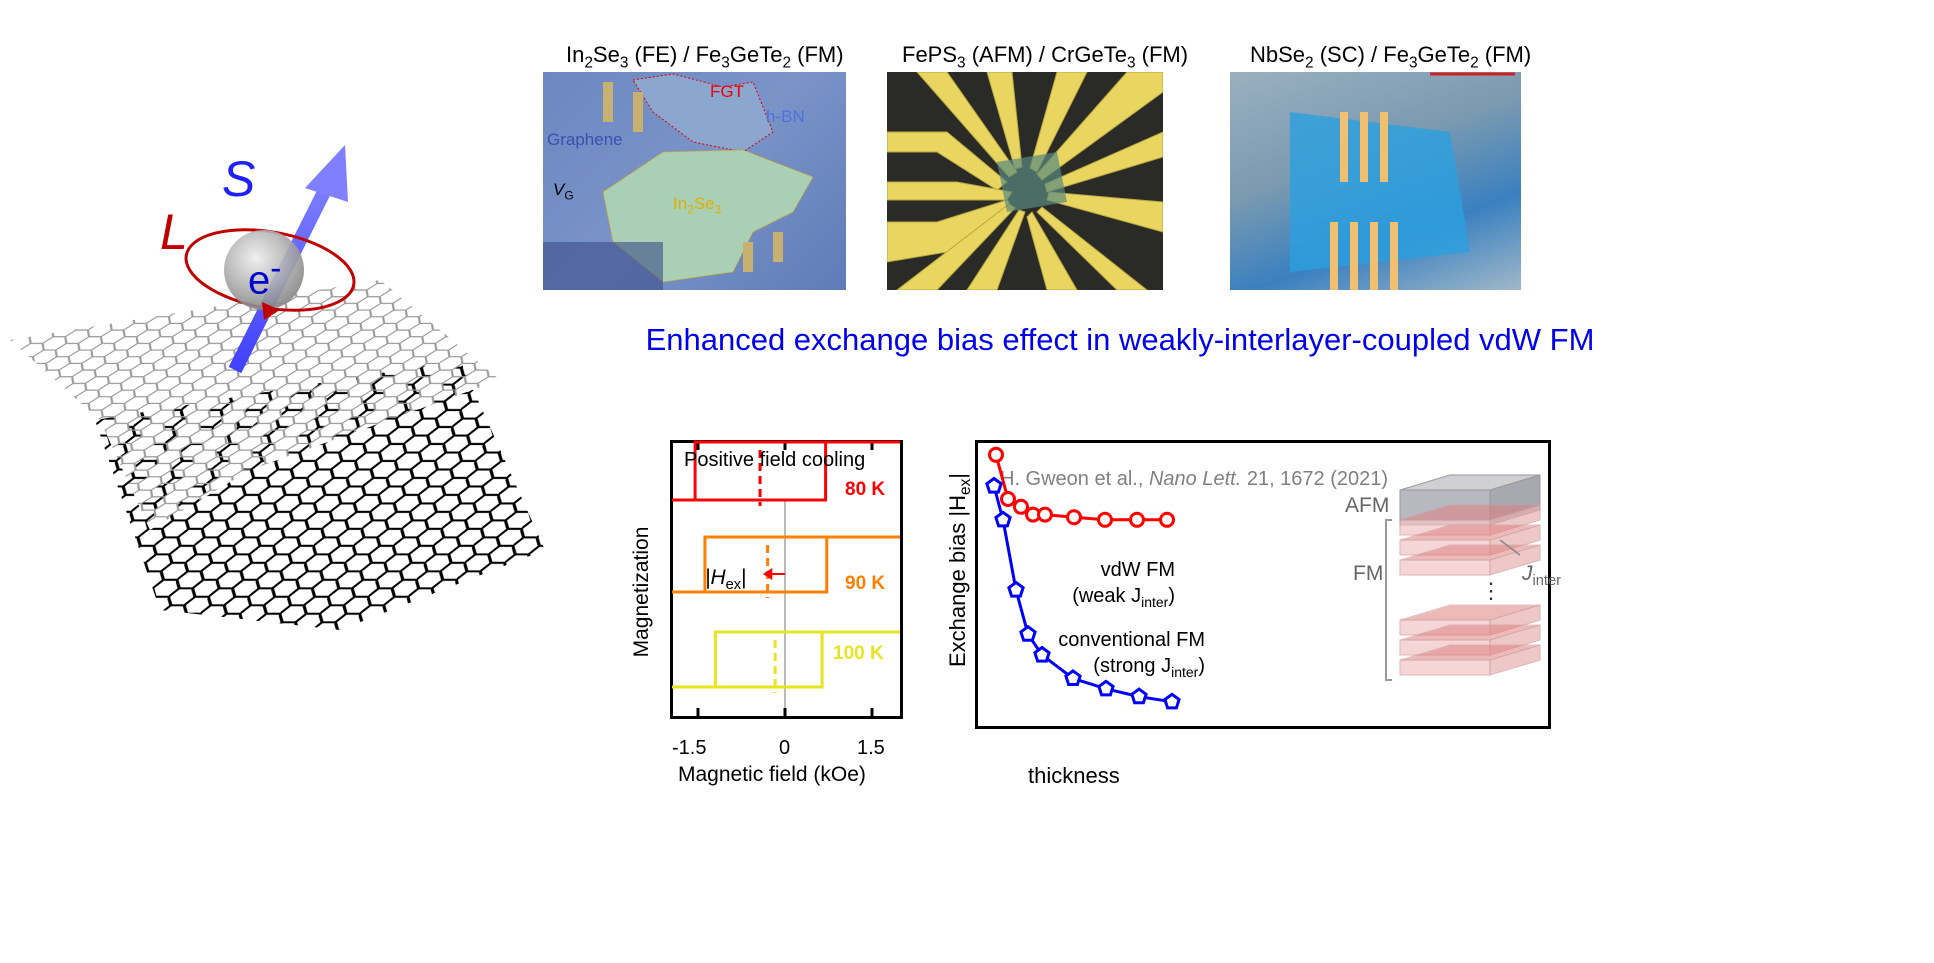 Image resolution: width=1934 pixels, height=963 pixels. I want to click on electron-e: e, so click(259, 280).